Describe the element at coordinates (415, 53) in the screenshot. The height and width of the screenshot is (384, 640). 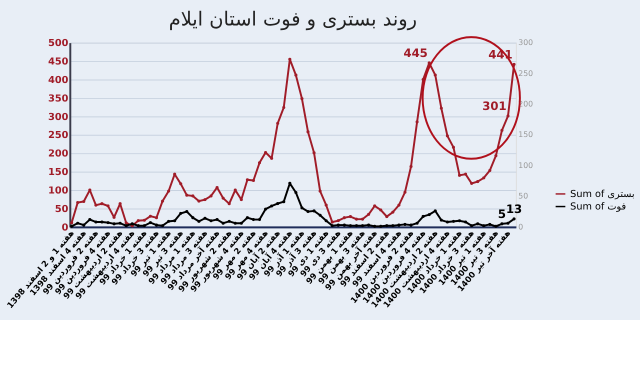
I see `data-label: 445` at that location.